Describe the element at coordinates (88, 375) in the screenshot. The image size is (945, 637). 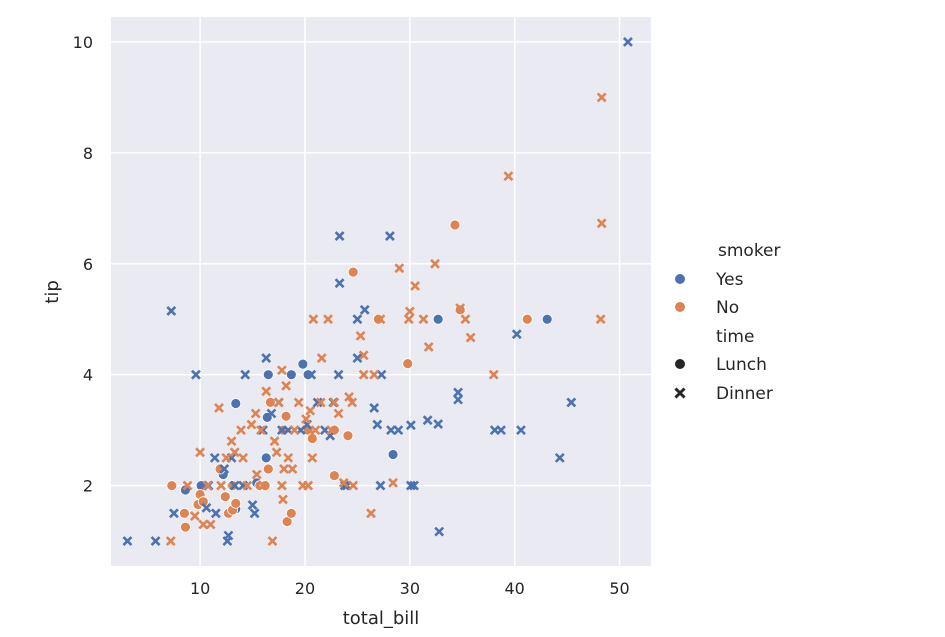
I see `y-tick-label: 4` at that location.